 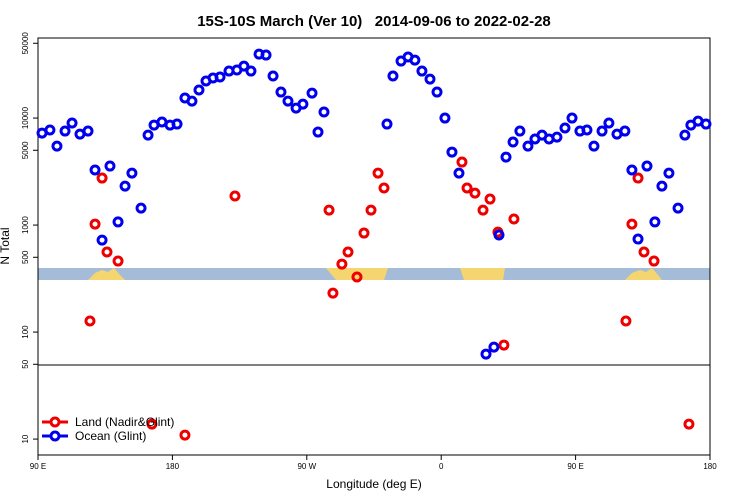 I want to click on y-tick-label: 50, so click(x=25, y=363).